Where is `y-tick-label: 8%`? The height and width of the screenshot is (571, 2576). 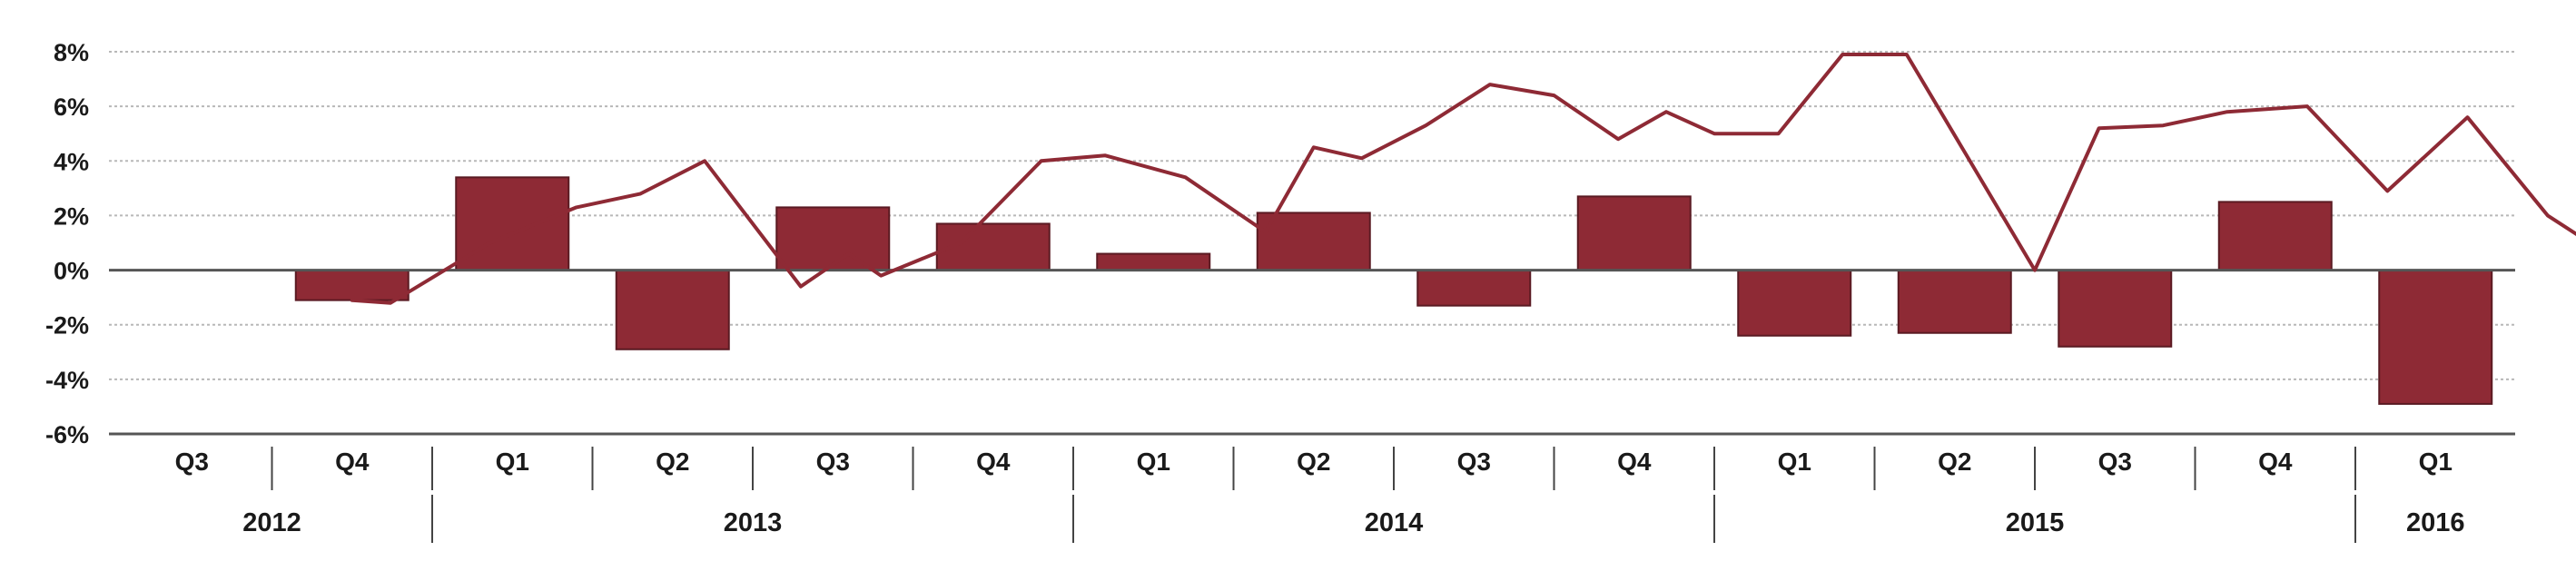 y-tick-label: 8% is located at coordinates (71, 52).